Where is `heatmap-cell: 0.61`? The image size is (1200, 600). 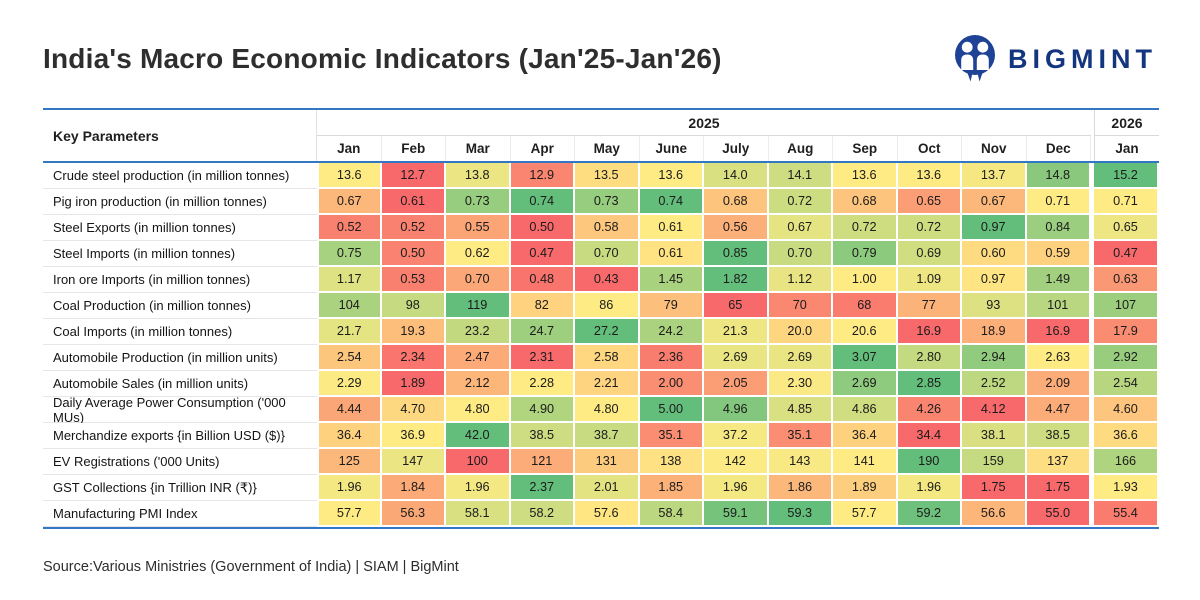 heatmap-cell: 0.61 is located at coordinates (671, 254).